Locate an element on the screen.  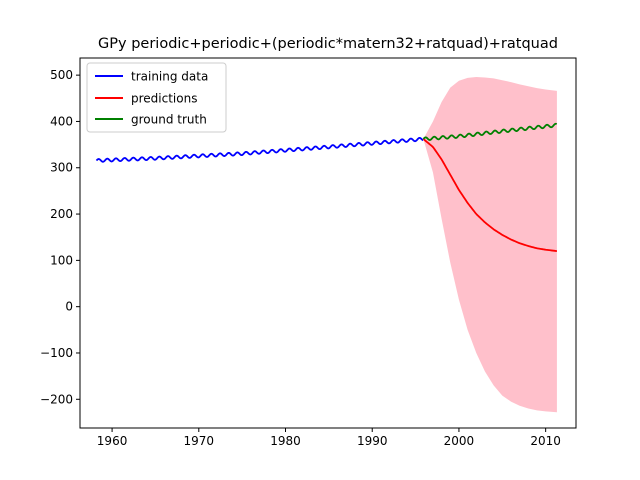
confidence-band is located at coordinates (490, 244).